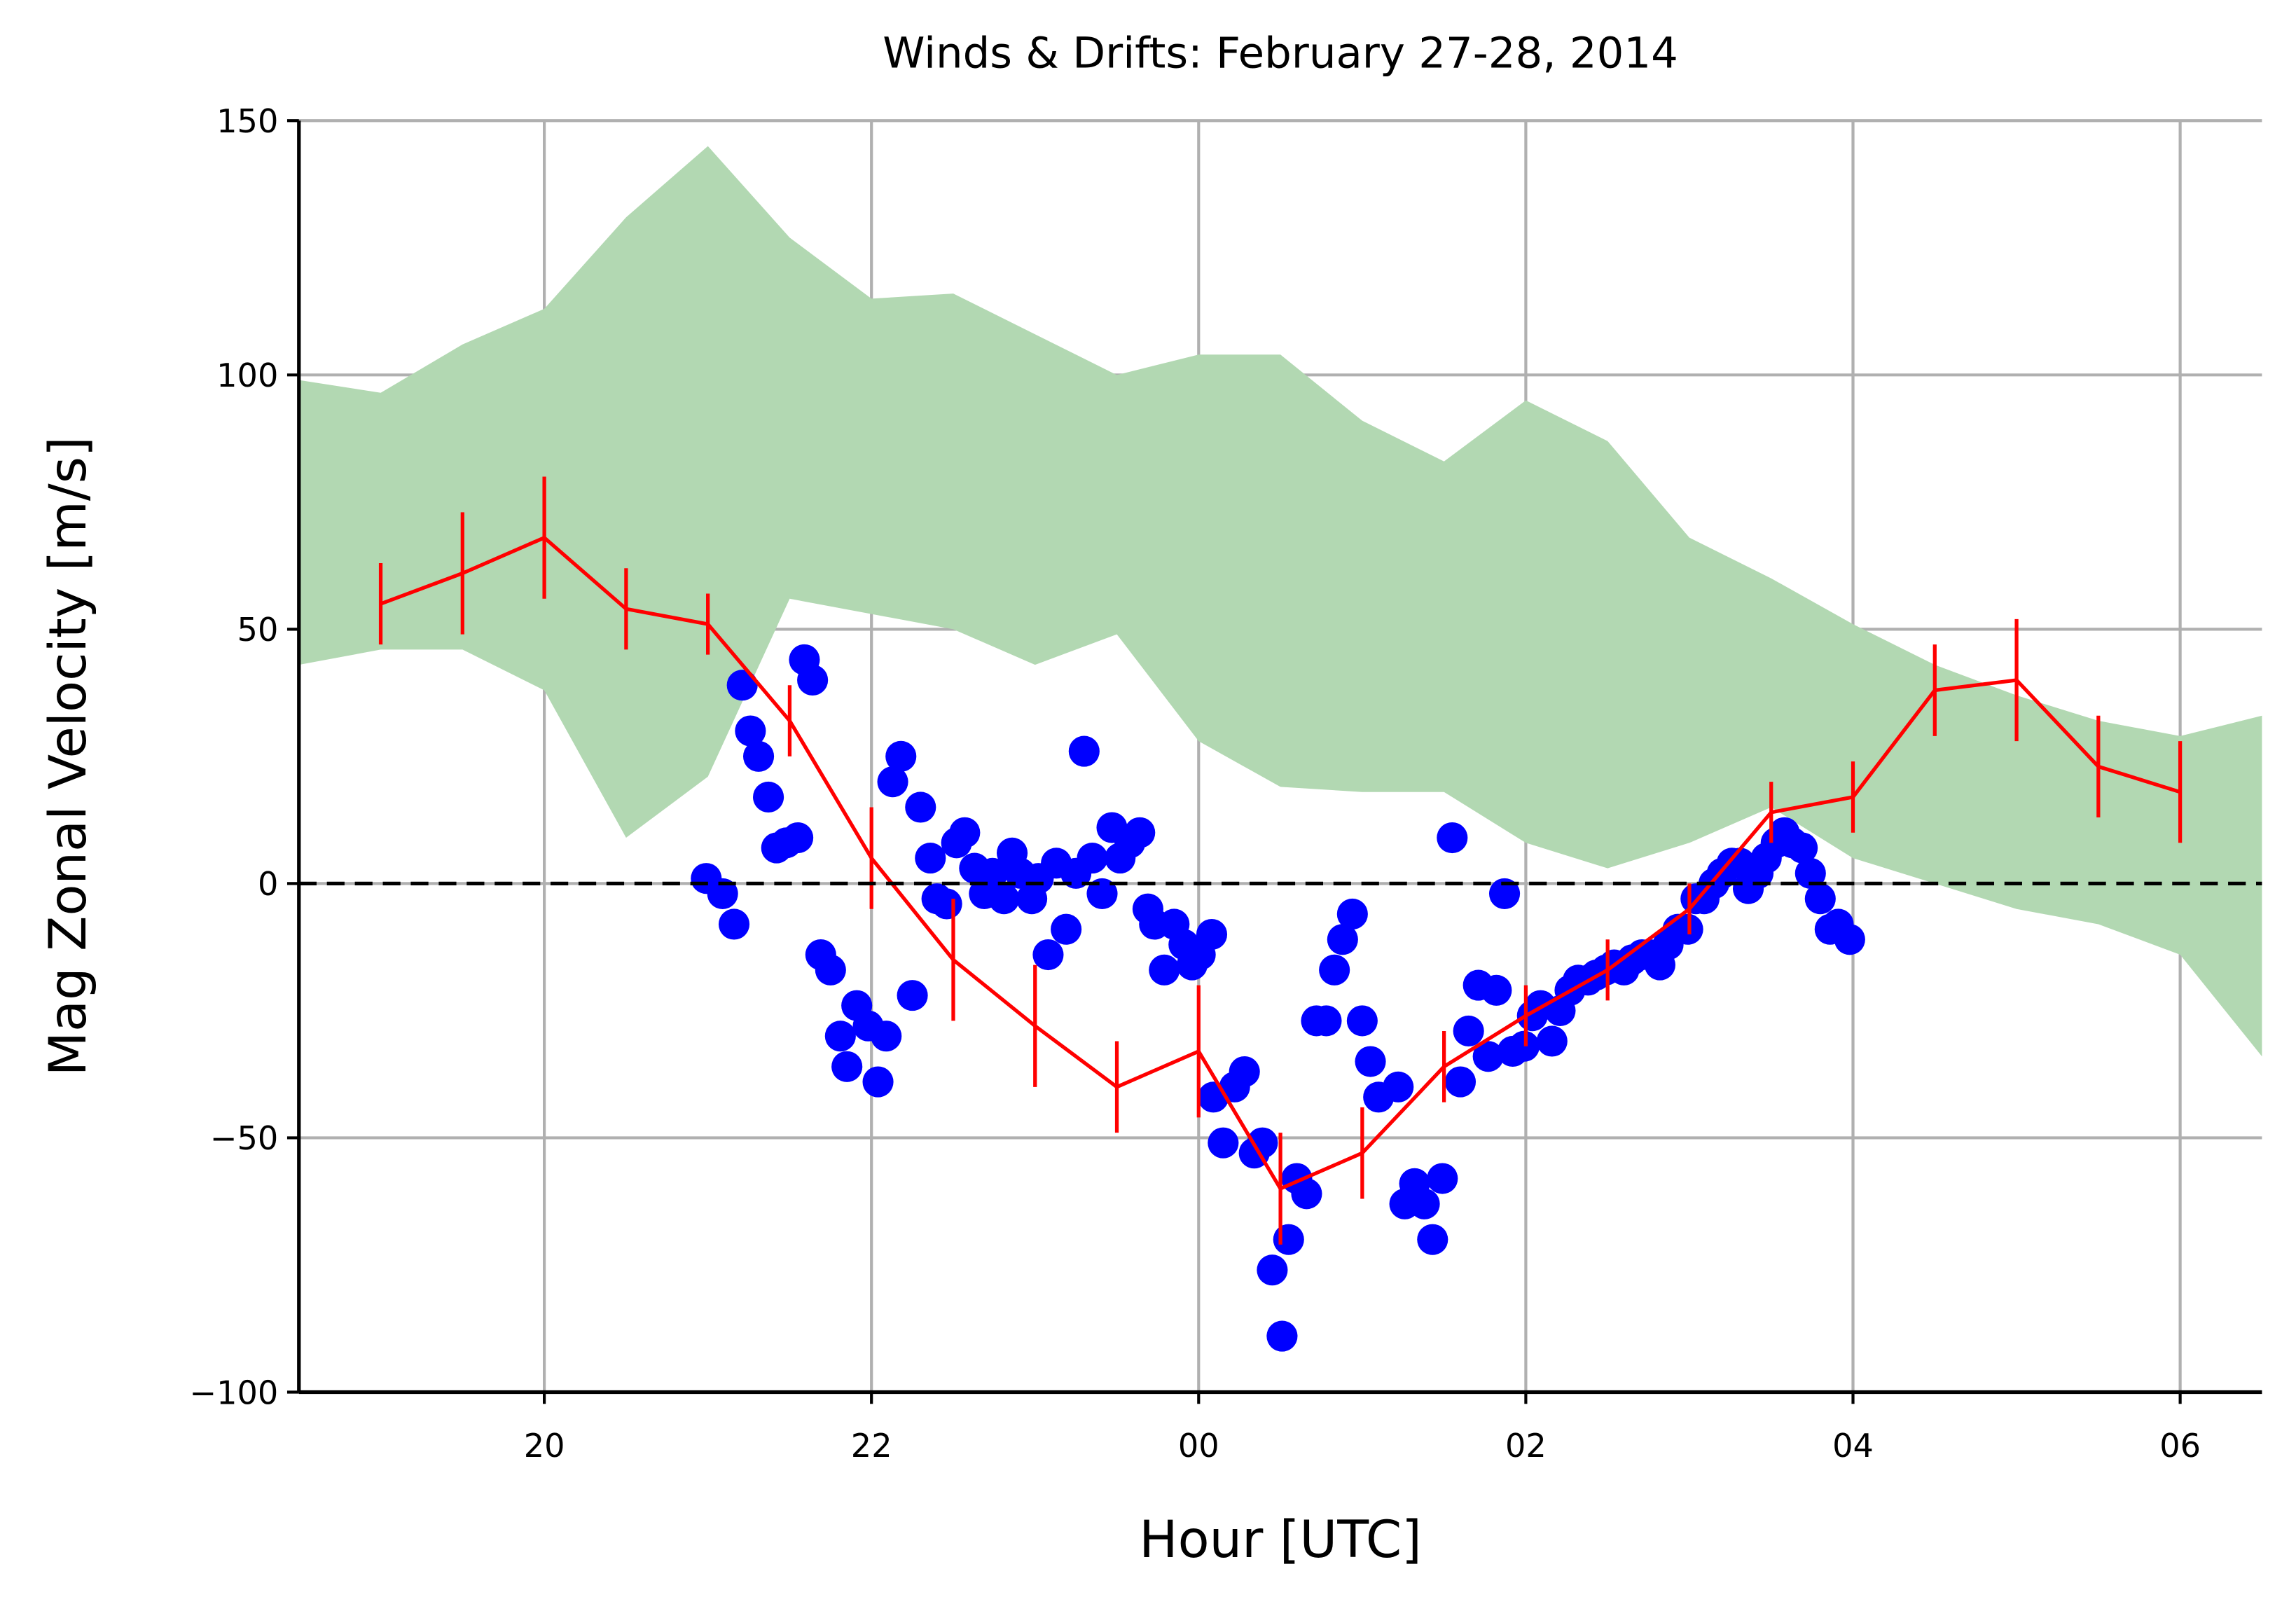 Image resolution: width=2296 pixels, height=1604 pixels. I want to click on y-axis-label: Mag Zonal Velocity [m/s], so click(68, 756).